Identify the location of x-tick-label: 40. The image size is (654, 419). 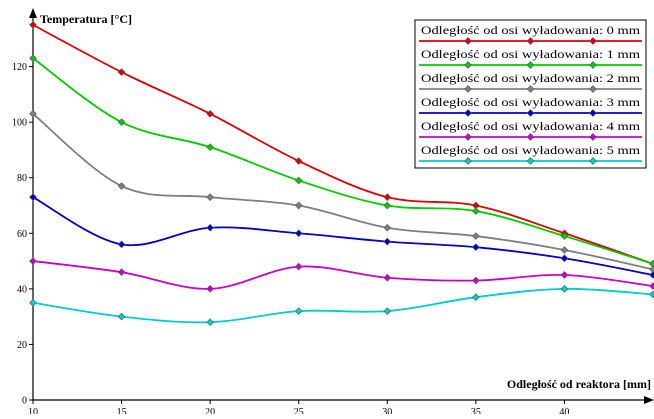
(564, 410).